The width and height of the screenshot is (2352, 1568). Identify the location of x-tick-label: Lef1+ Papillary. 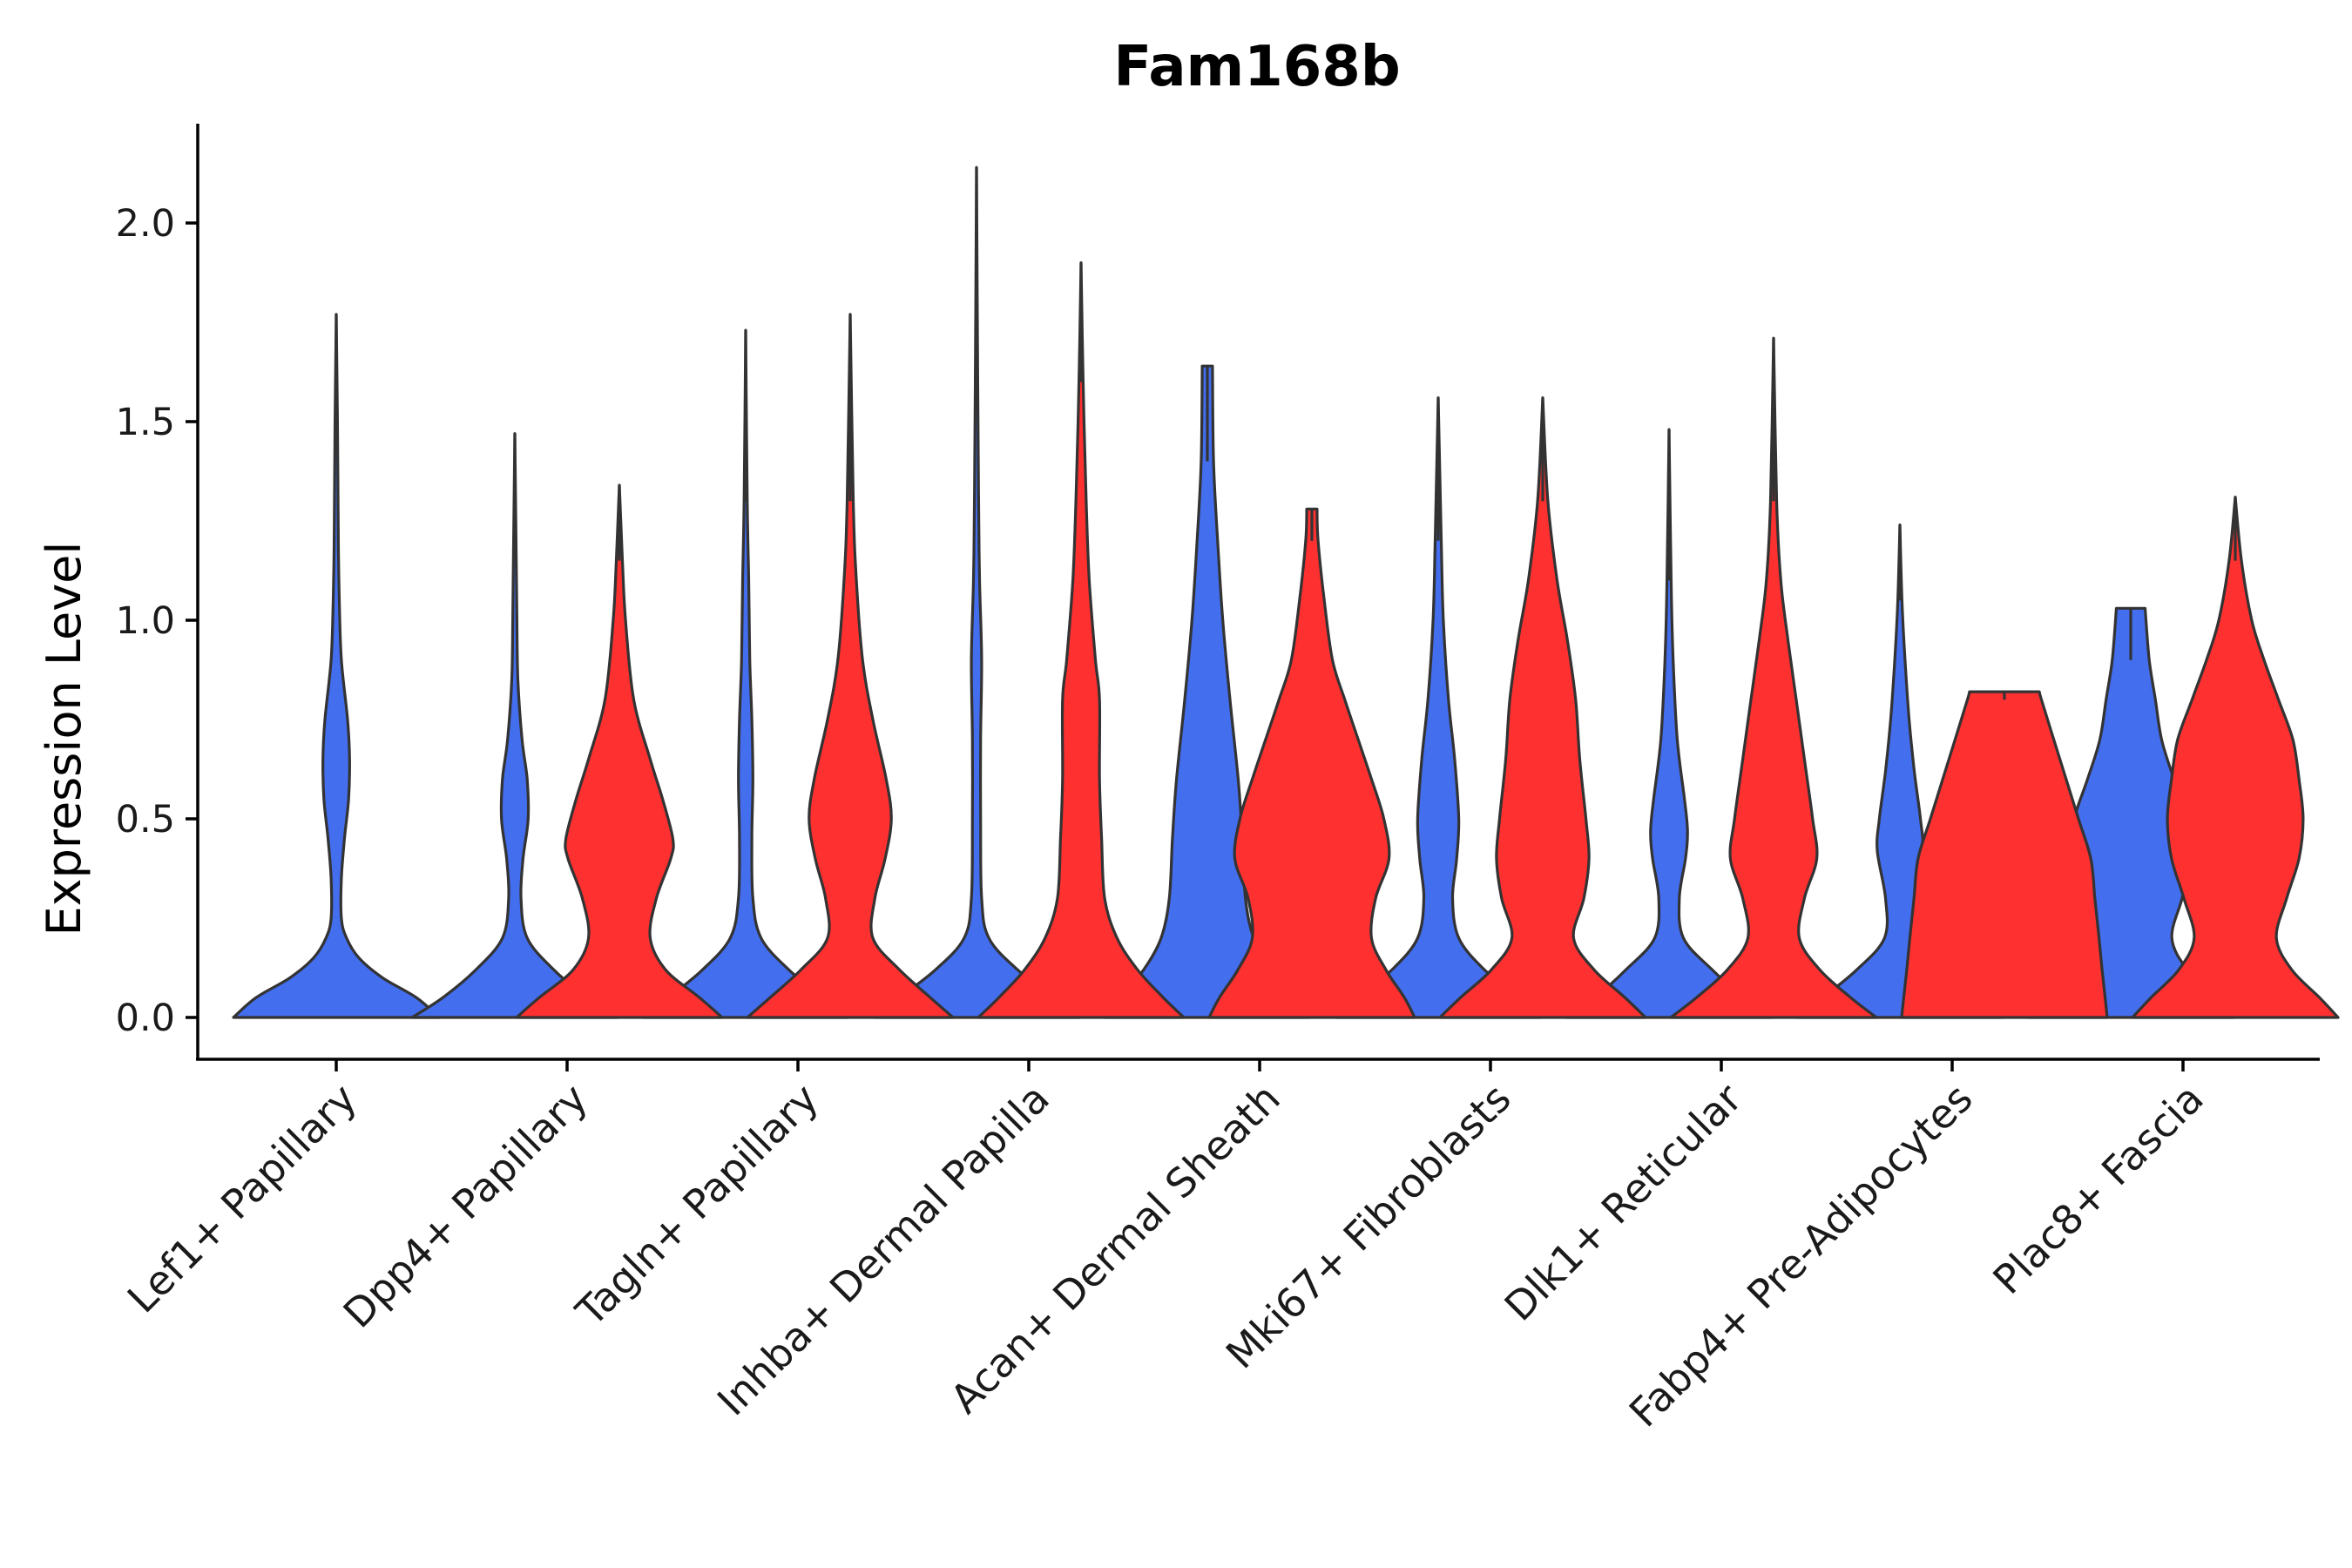
(242, 1198).